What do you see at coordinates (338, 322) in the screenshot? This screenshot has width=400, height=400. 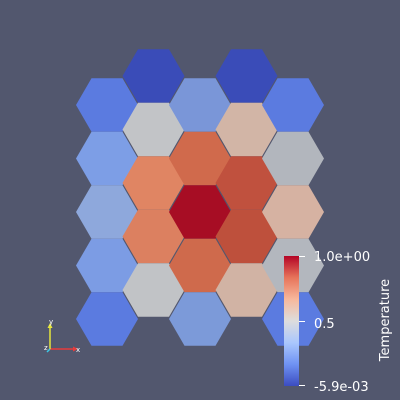 I see `color-legend: 1.0e+00 0.5 -5.9e-03 Temperature` at bounding box center [338, 322].